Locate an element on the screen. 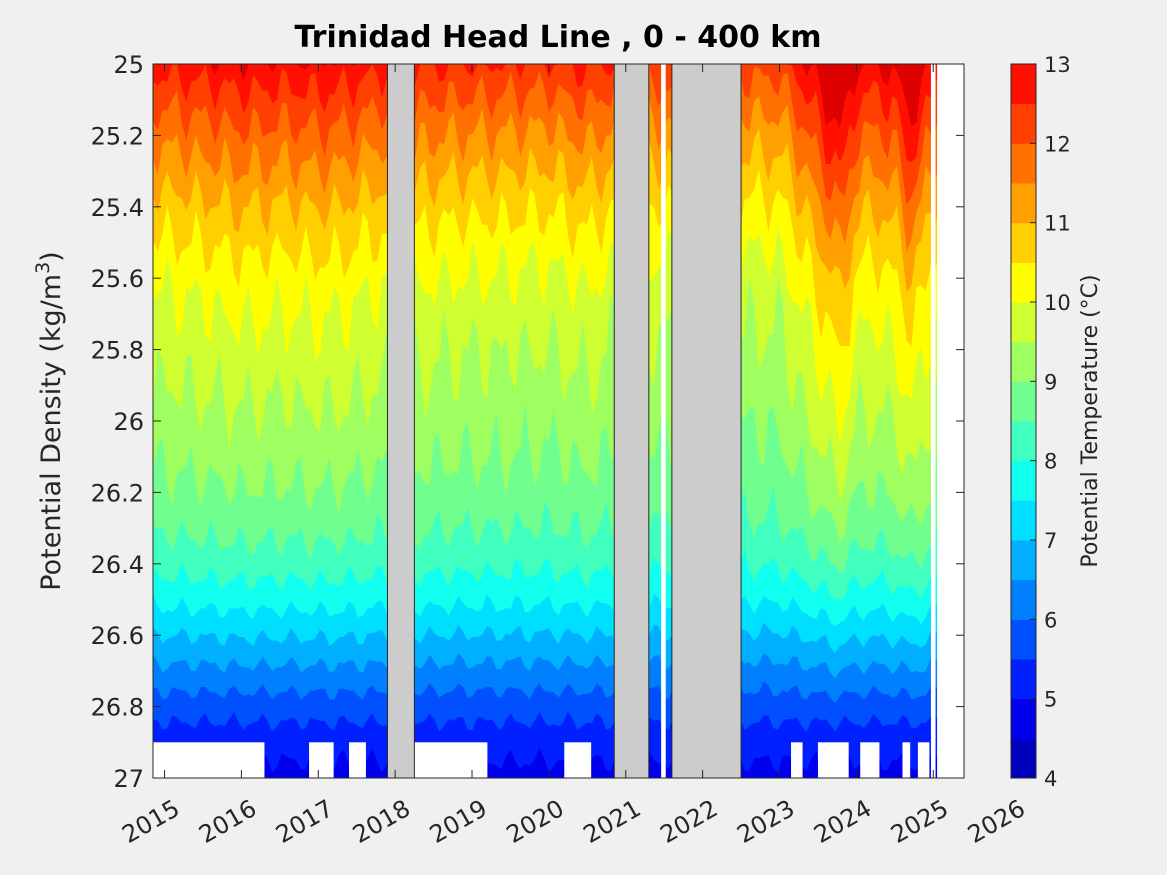  y-tick-label: 25.4 is located at coordinates (117, 208).